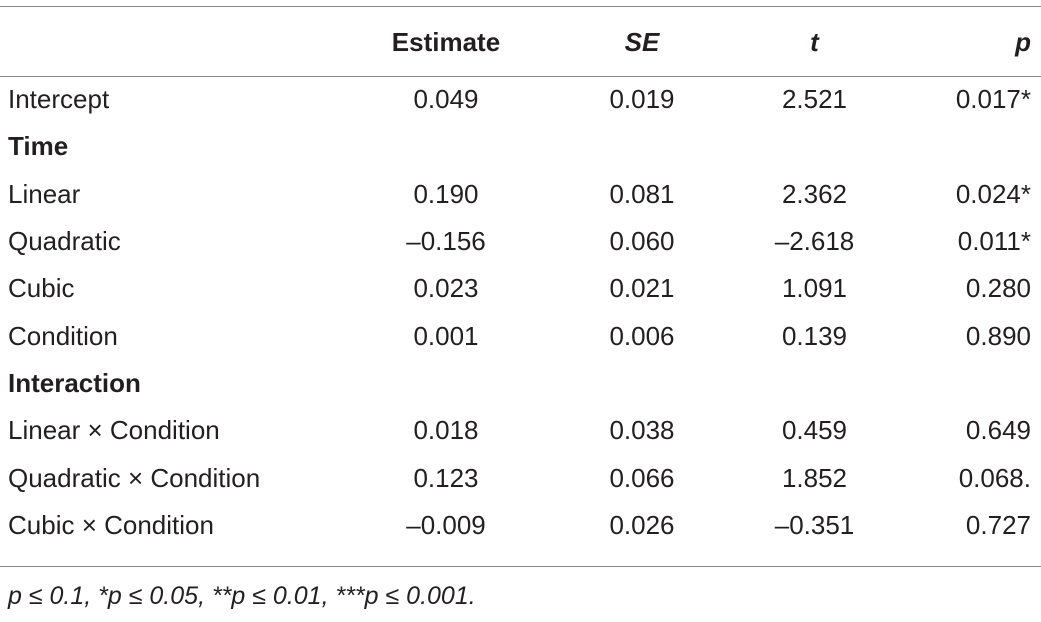 The height and width of the screenshot is (622, 1041). What do you see at coordinates (520, 525) in the screenshot?
I see `table-row: Cubic × Condition –0.009 0.026 –0.351 0.727` at bounding box center [520, 525].